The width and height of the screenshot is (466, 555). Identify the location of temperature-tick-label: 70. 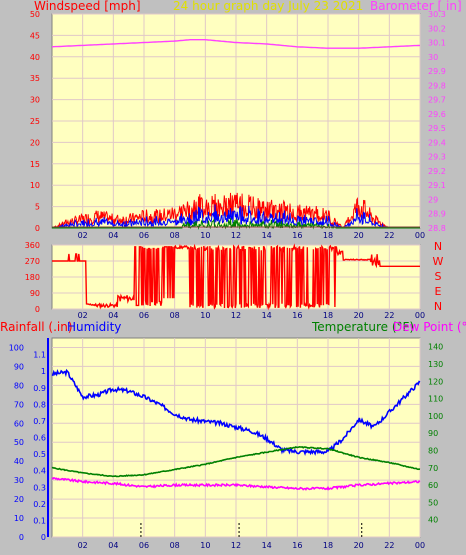
(433, 468).